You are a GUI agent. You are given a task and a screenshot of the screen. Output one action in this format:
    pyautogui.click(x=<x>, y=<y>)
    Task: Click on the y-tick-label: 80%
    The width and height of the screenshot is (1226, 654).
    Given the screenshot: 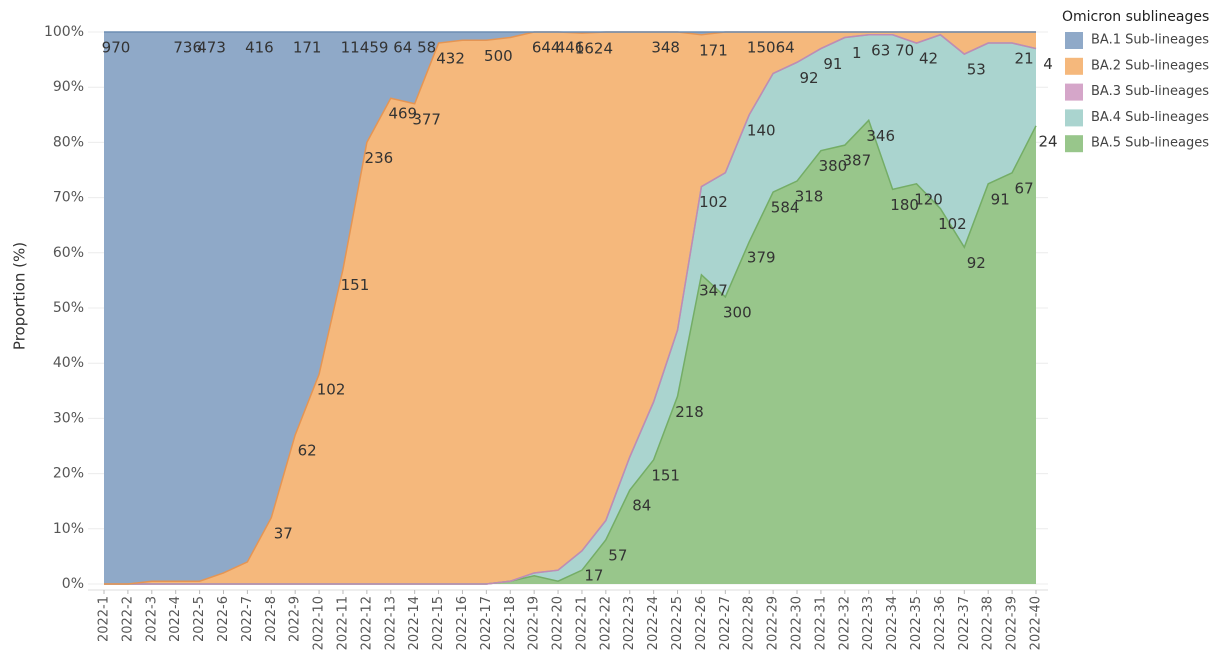 What is the action you would take?
    pyautogui.click(x=68, y=142)
    